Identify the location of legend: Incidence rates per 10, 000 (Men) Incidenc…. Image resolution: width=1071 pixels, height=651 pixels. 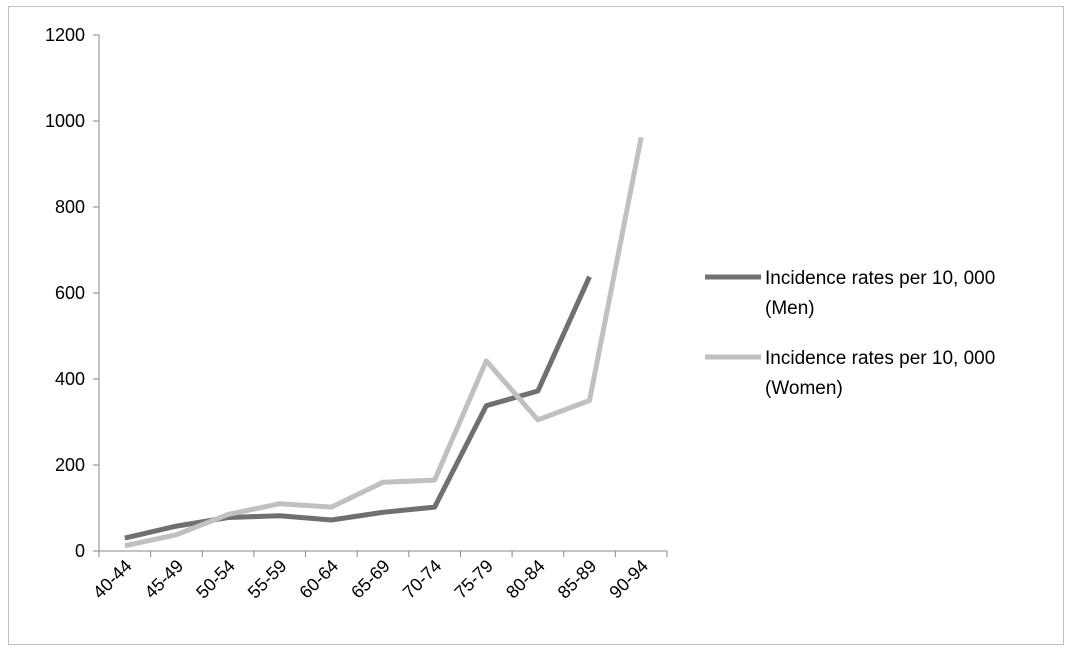
(850, 333).